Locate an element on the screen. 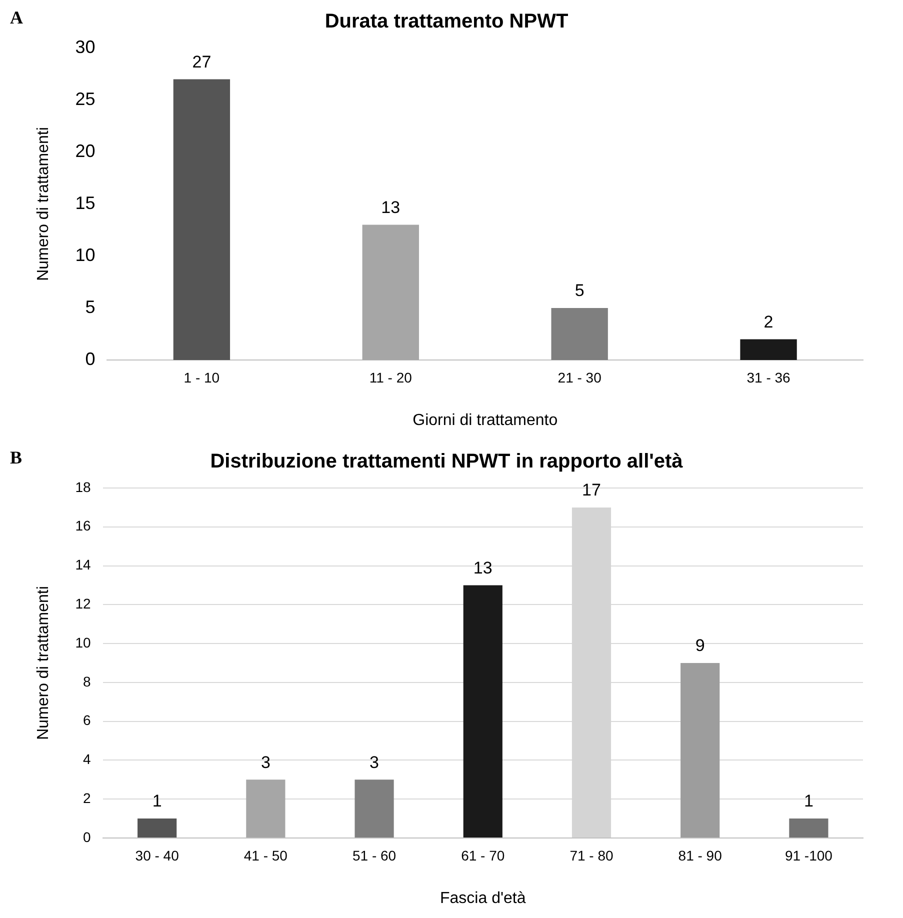 The image size is (903, 918). x-tick-label: 31 - 36 is located at coordinates (768, 377).